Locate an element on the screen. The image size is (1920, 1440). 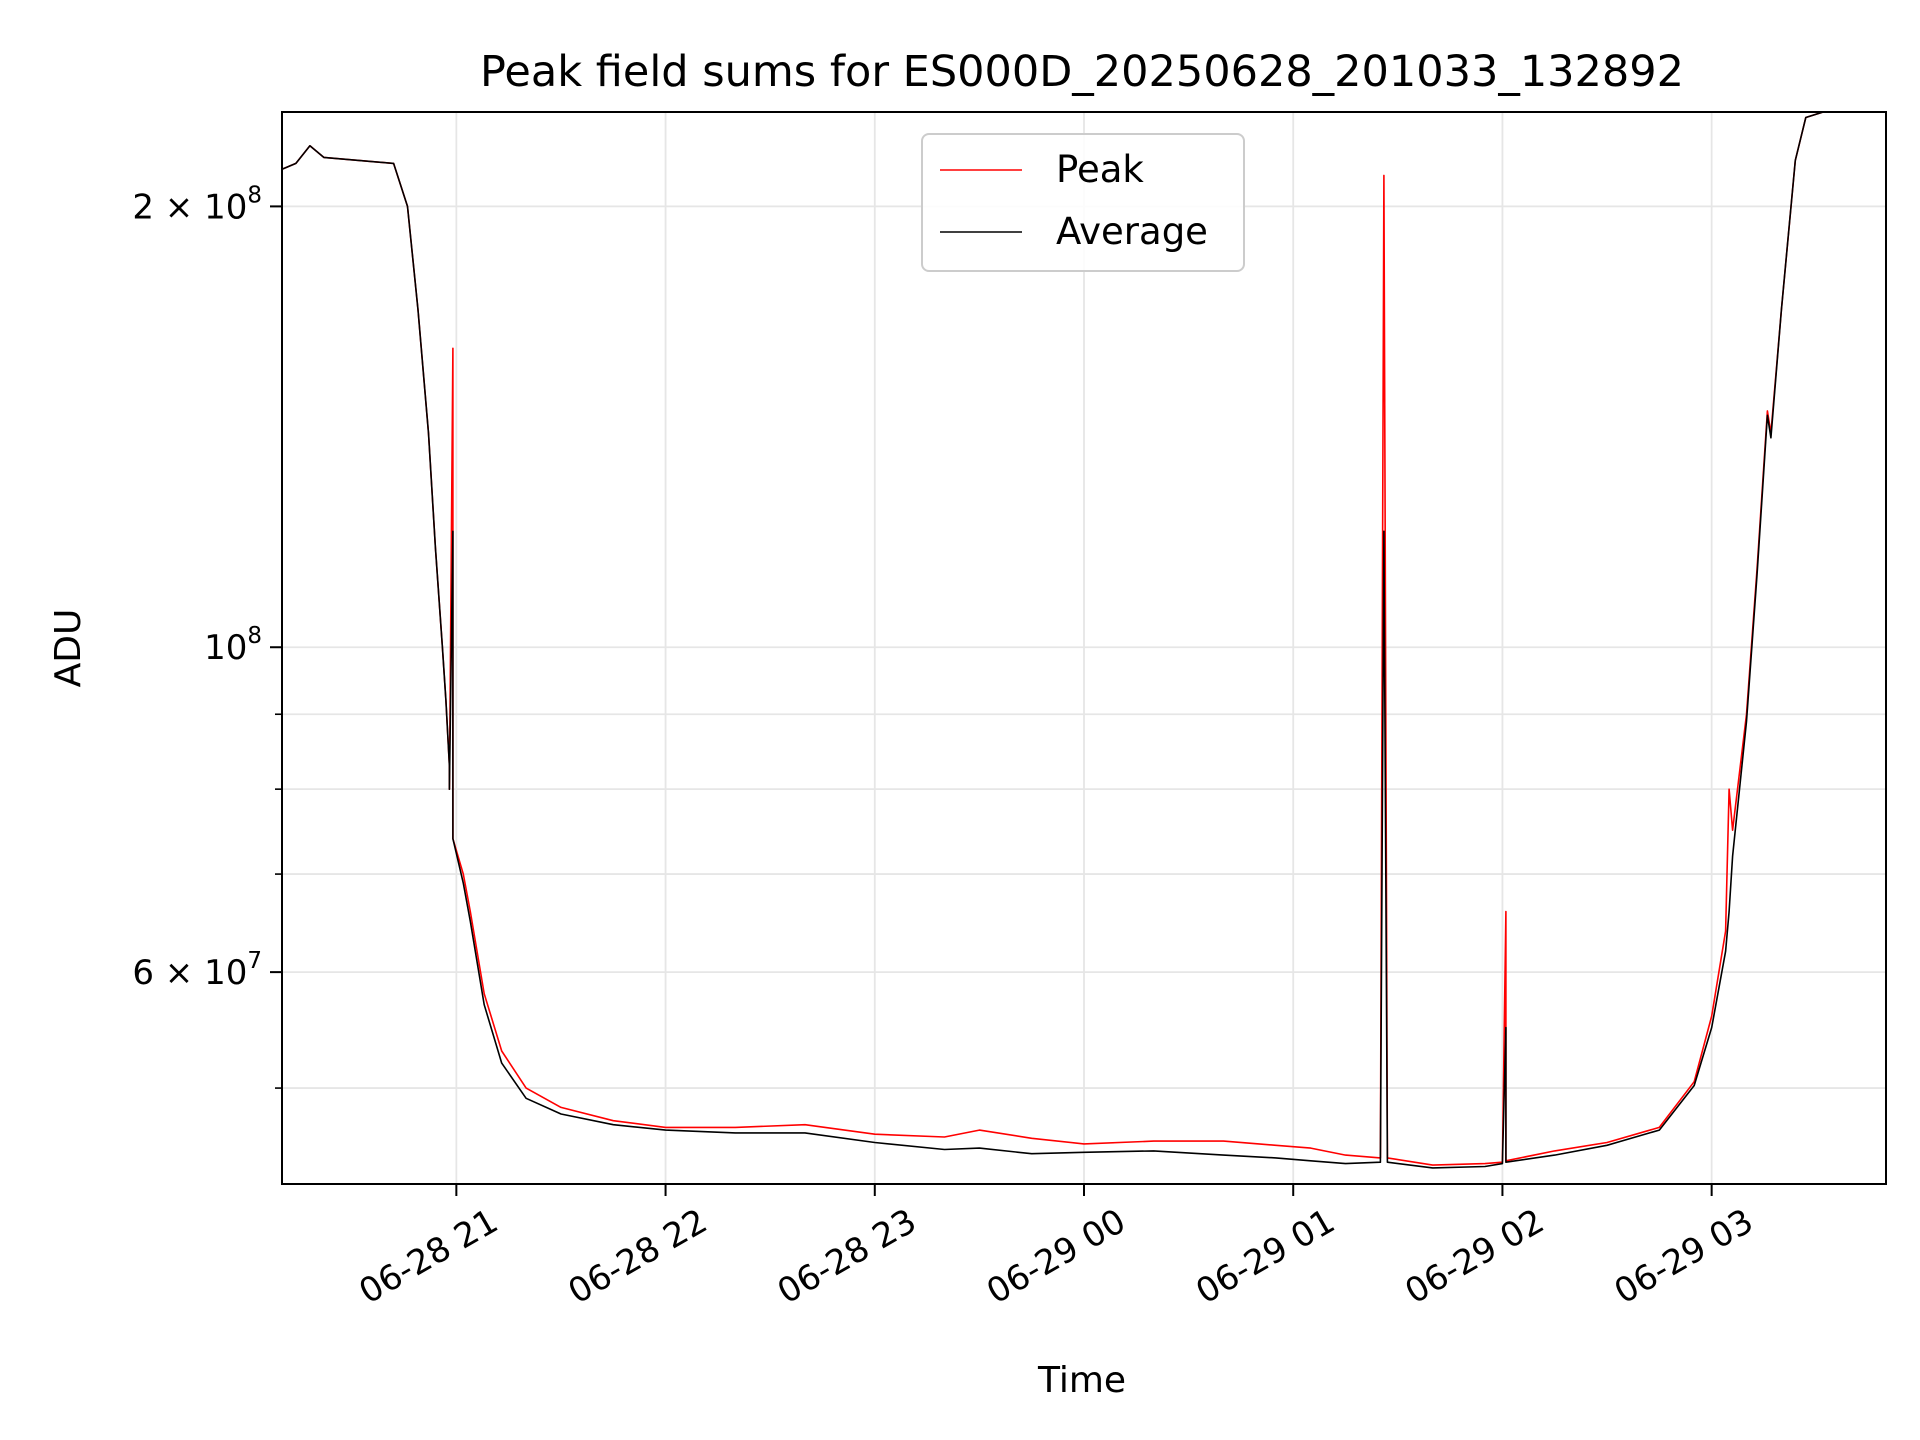
y-axis-label: ADU is located at coordinates (68, 648).